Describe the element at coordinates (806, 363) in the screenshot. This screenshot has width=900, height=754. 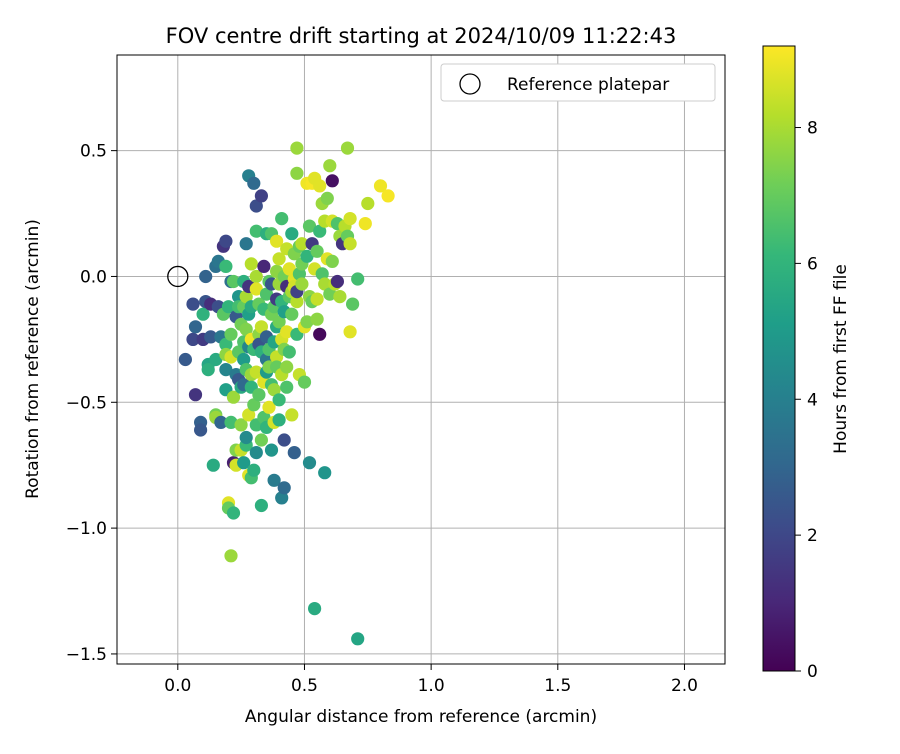
I see `colorbar: 0 2 4 6 8 Hours from first FF file` at that location.